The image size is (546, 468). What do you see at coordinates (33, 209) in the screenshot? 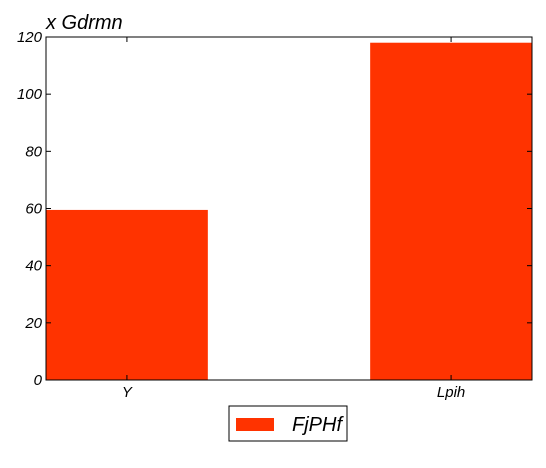
I see `y-tick-label: 60` at bounding box center [33, 209].